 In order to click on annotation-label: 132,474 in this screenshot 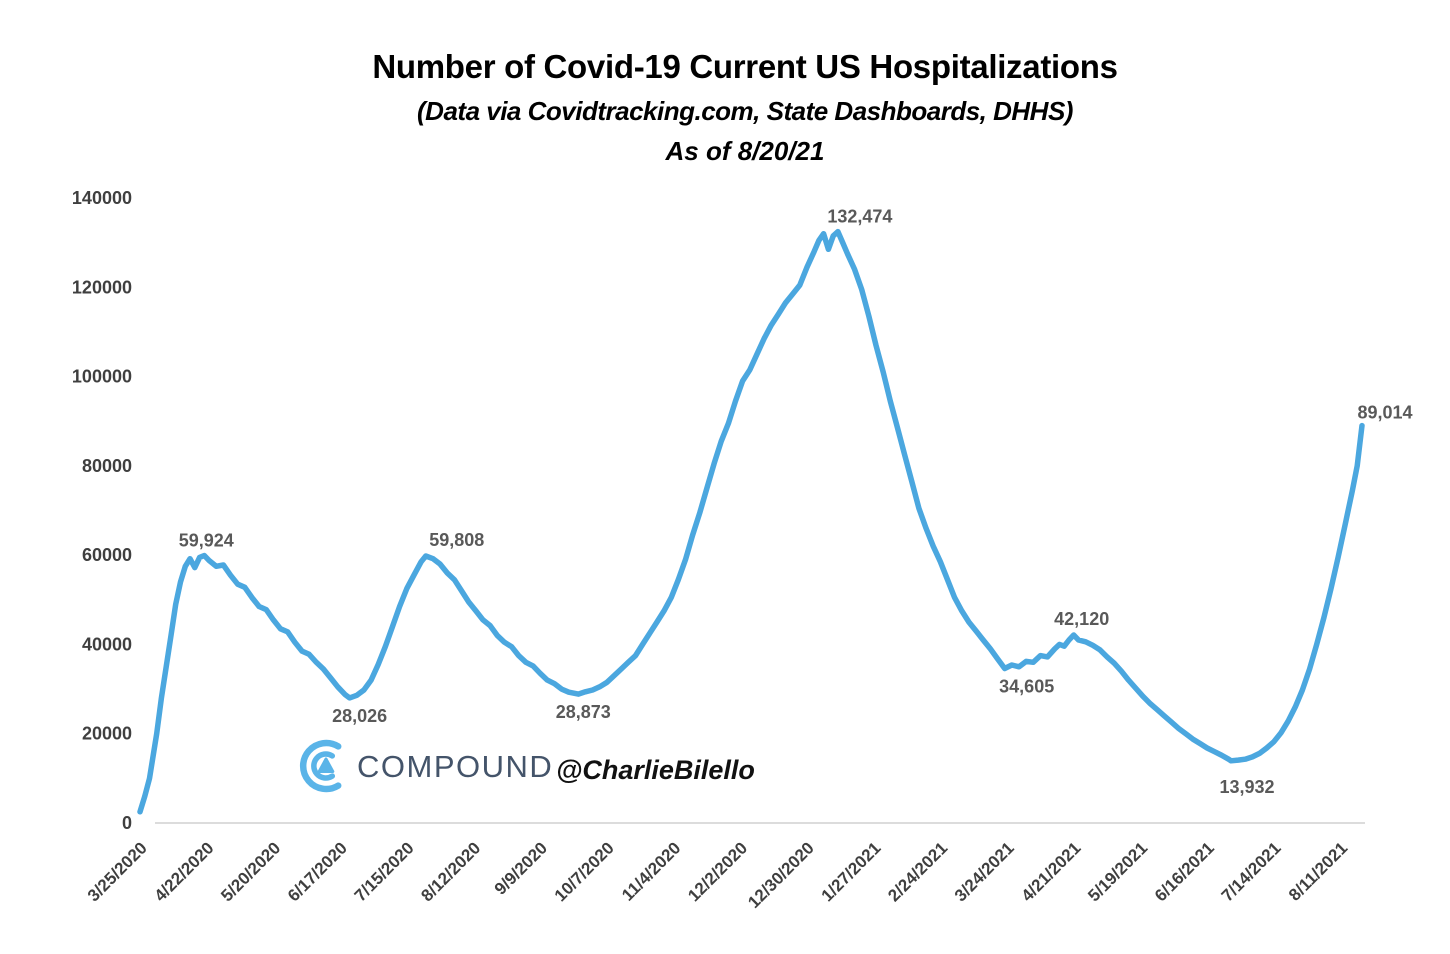, I will do `click(859, 217)`.